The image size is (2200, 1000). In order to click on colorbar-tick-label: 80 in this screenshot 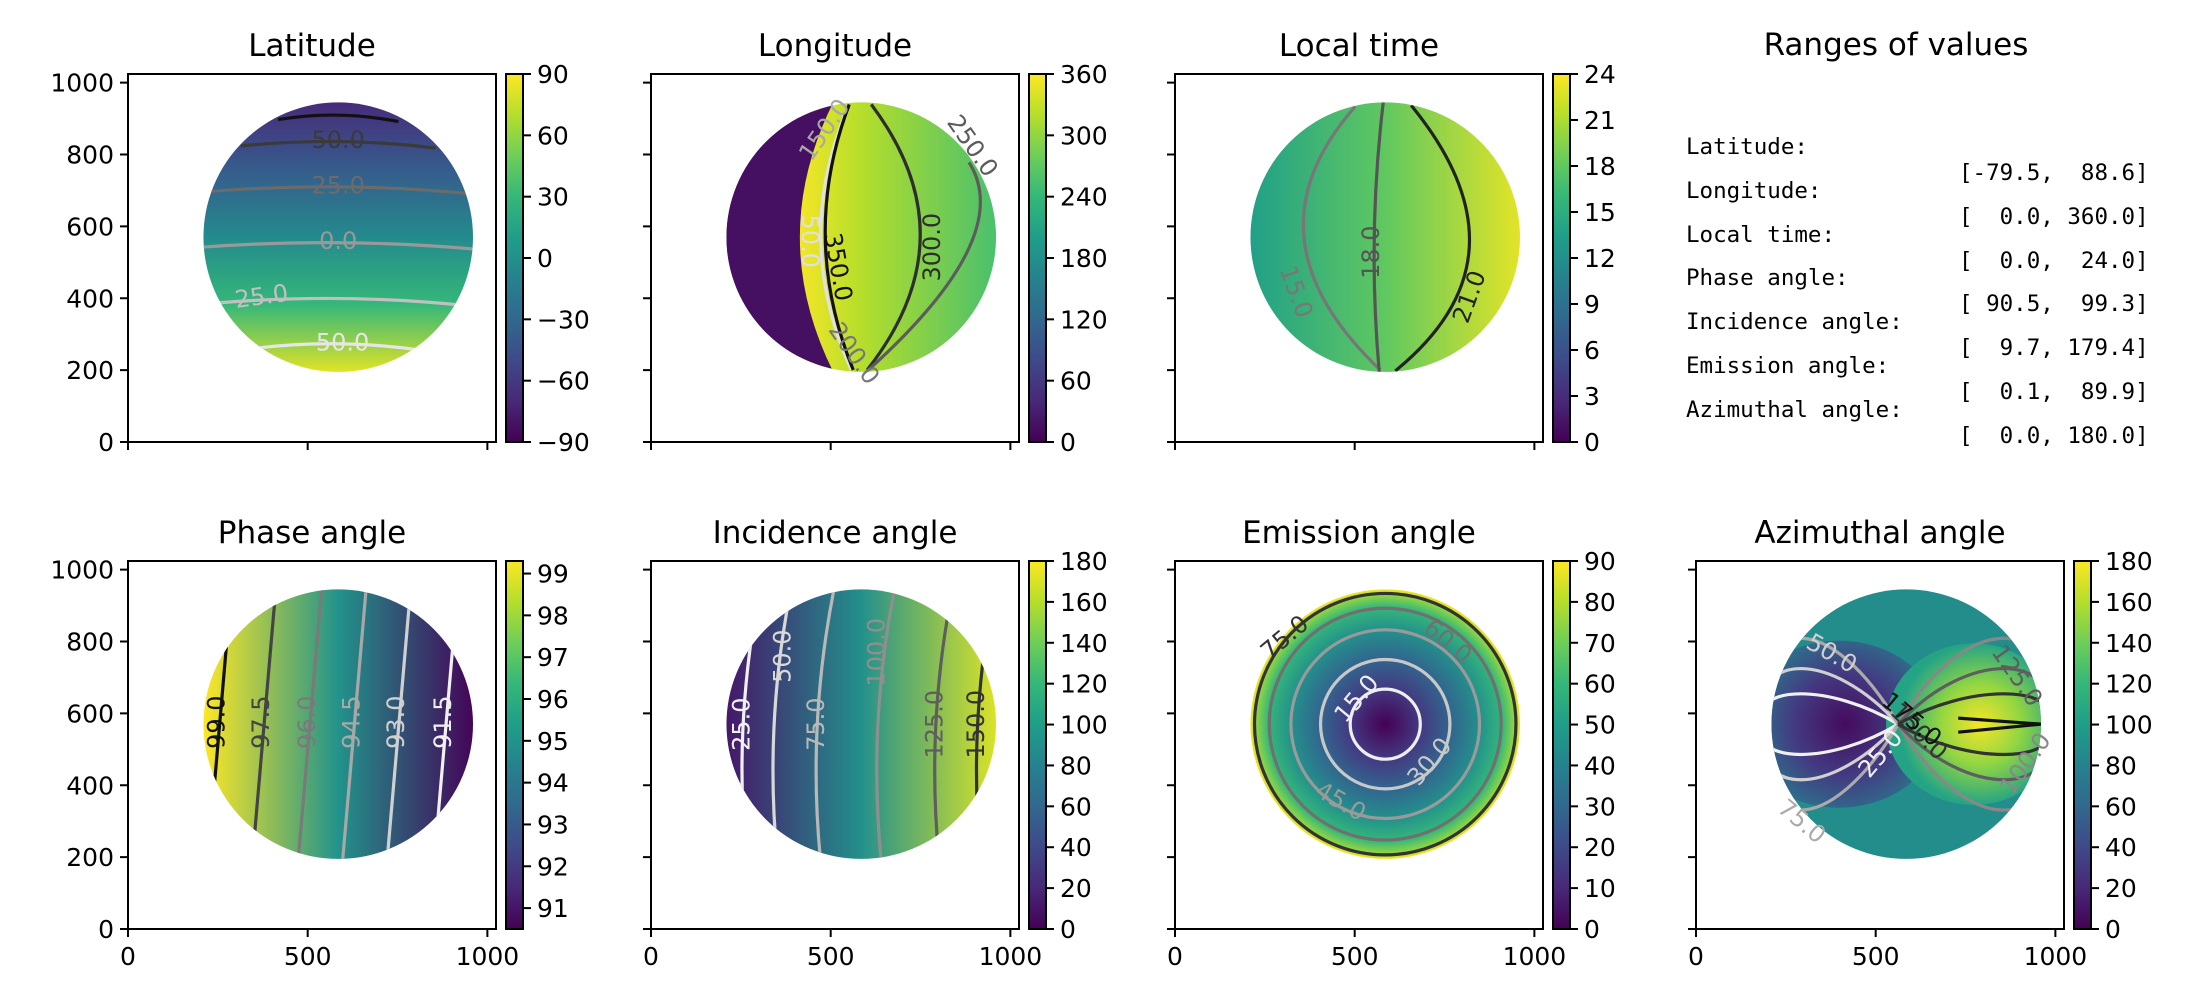, I will do `click(1076, 765)`.